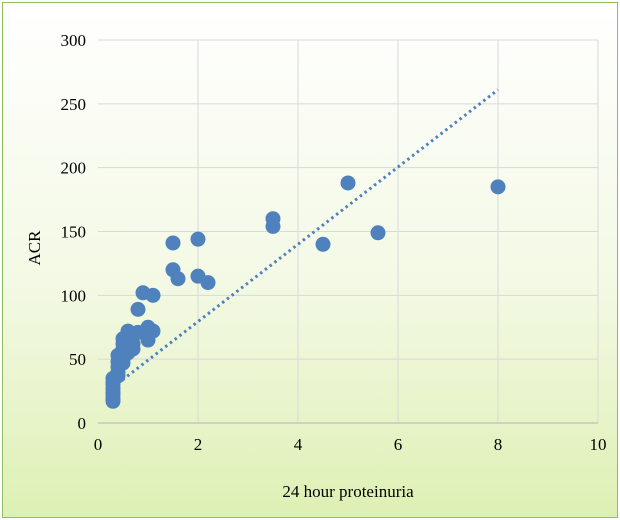  What do you see at coordinates (74, 168) in the screenshot?
I see `y-tick-label: 200` at bounding box center [74, 168].